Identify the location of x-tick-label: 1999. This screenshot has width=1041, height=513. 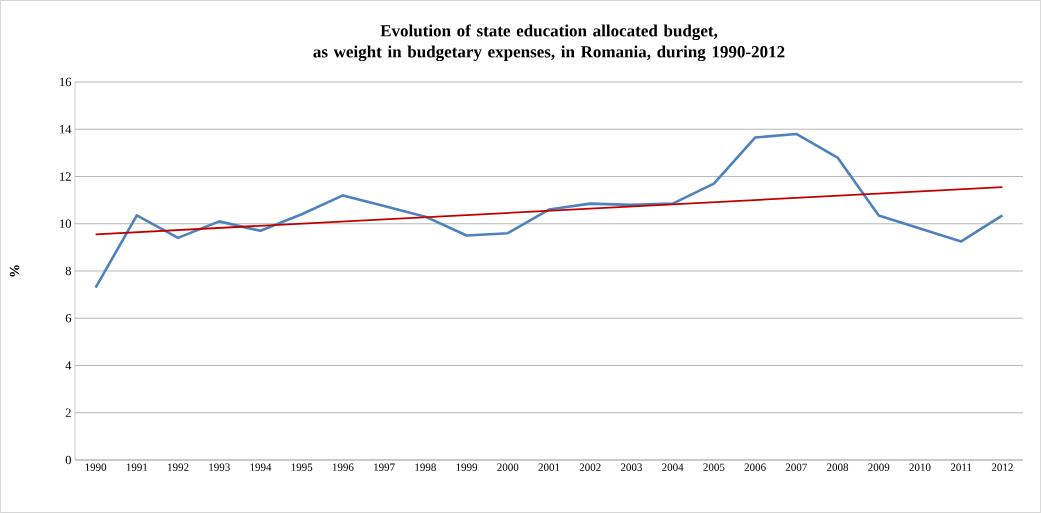
(467, 467).